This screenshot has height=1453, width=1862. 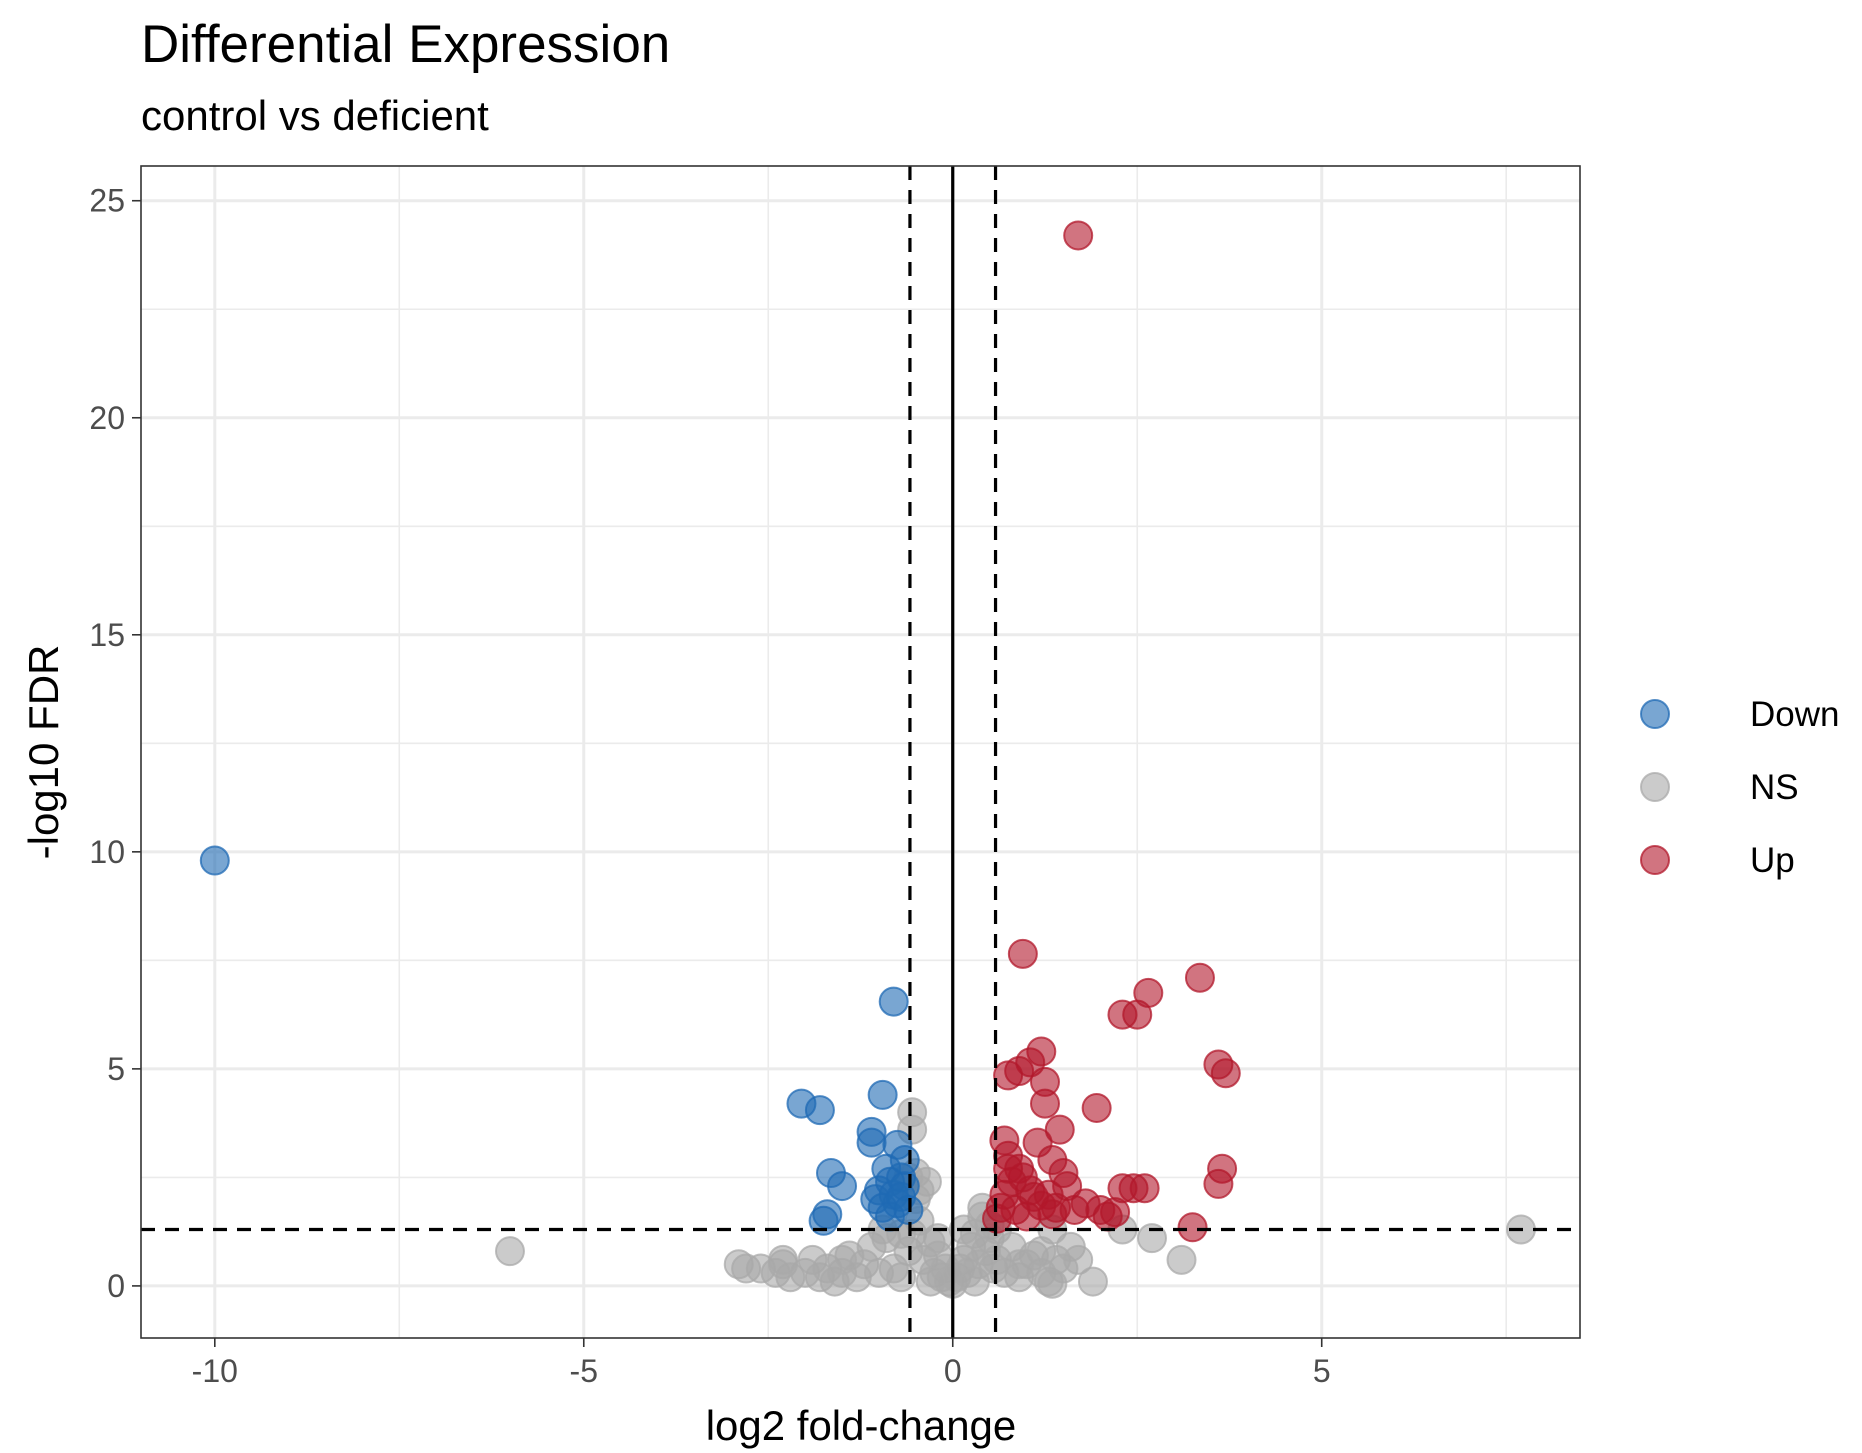 I want to click on chart-subtitle: control vs deficient, so click(x=315, y=115).